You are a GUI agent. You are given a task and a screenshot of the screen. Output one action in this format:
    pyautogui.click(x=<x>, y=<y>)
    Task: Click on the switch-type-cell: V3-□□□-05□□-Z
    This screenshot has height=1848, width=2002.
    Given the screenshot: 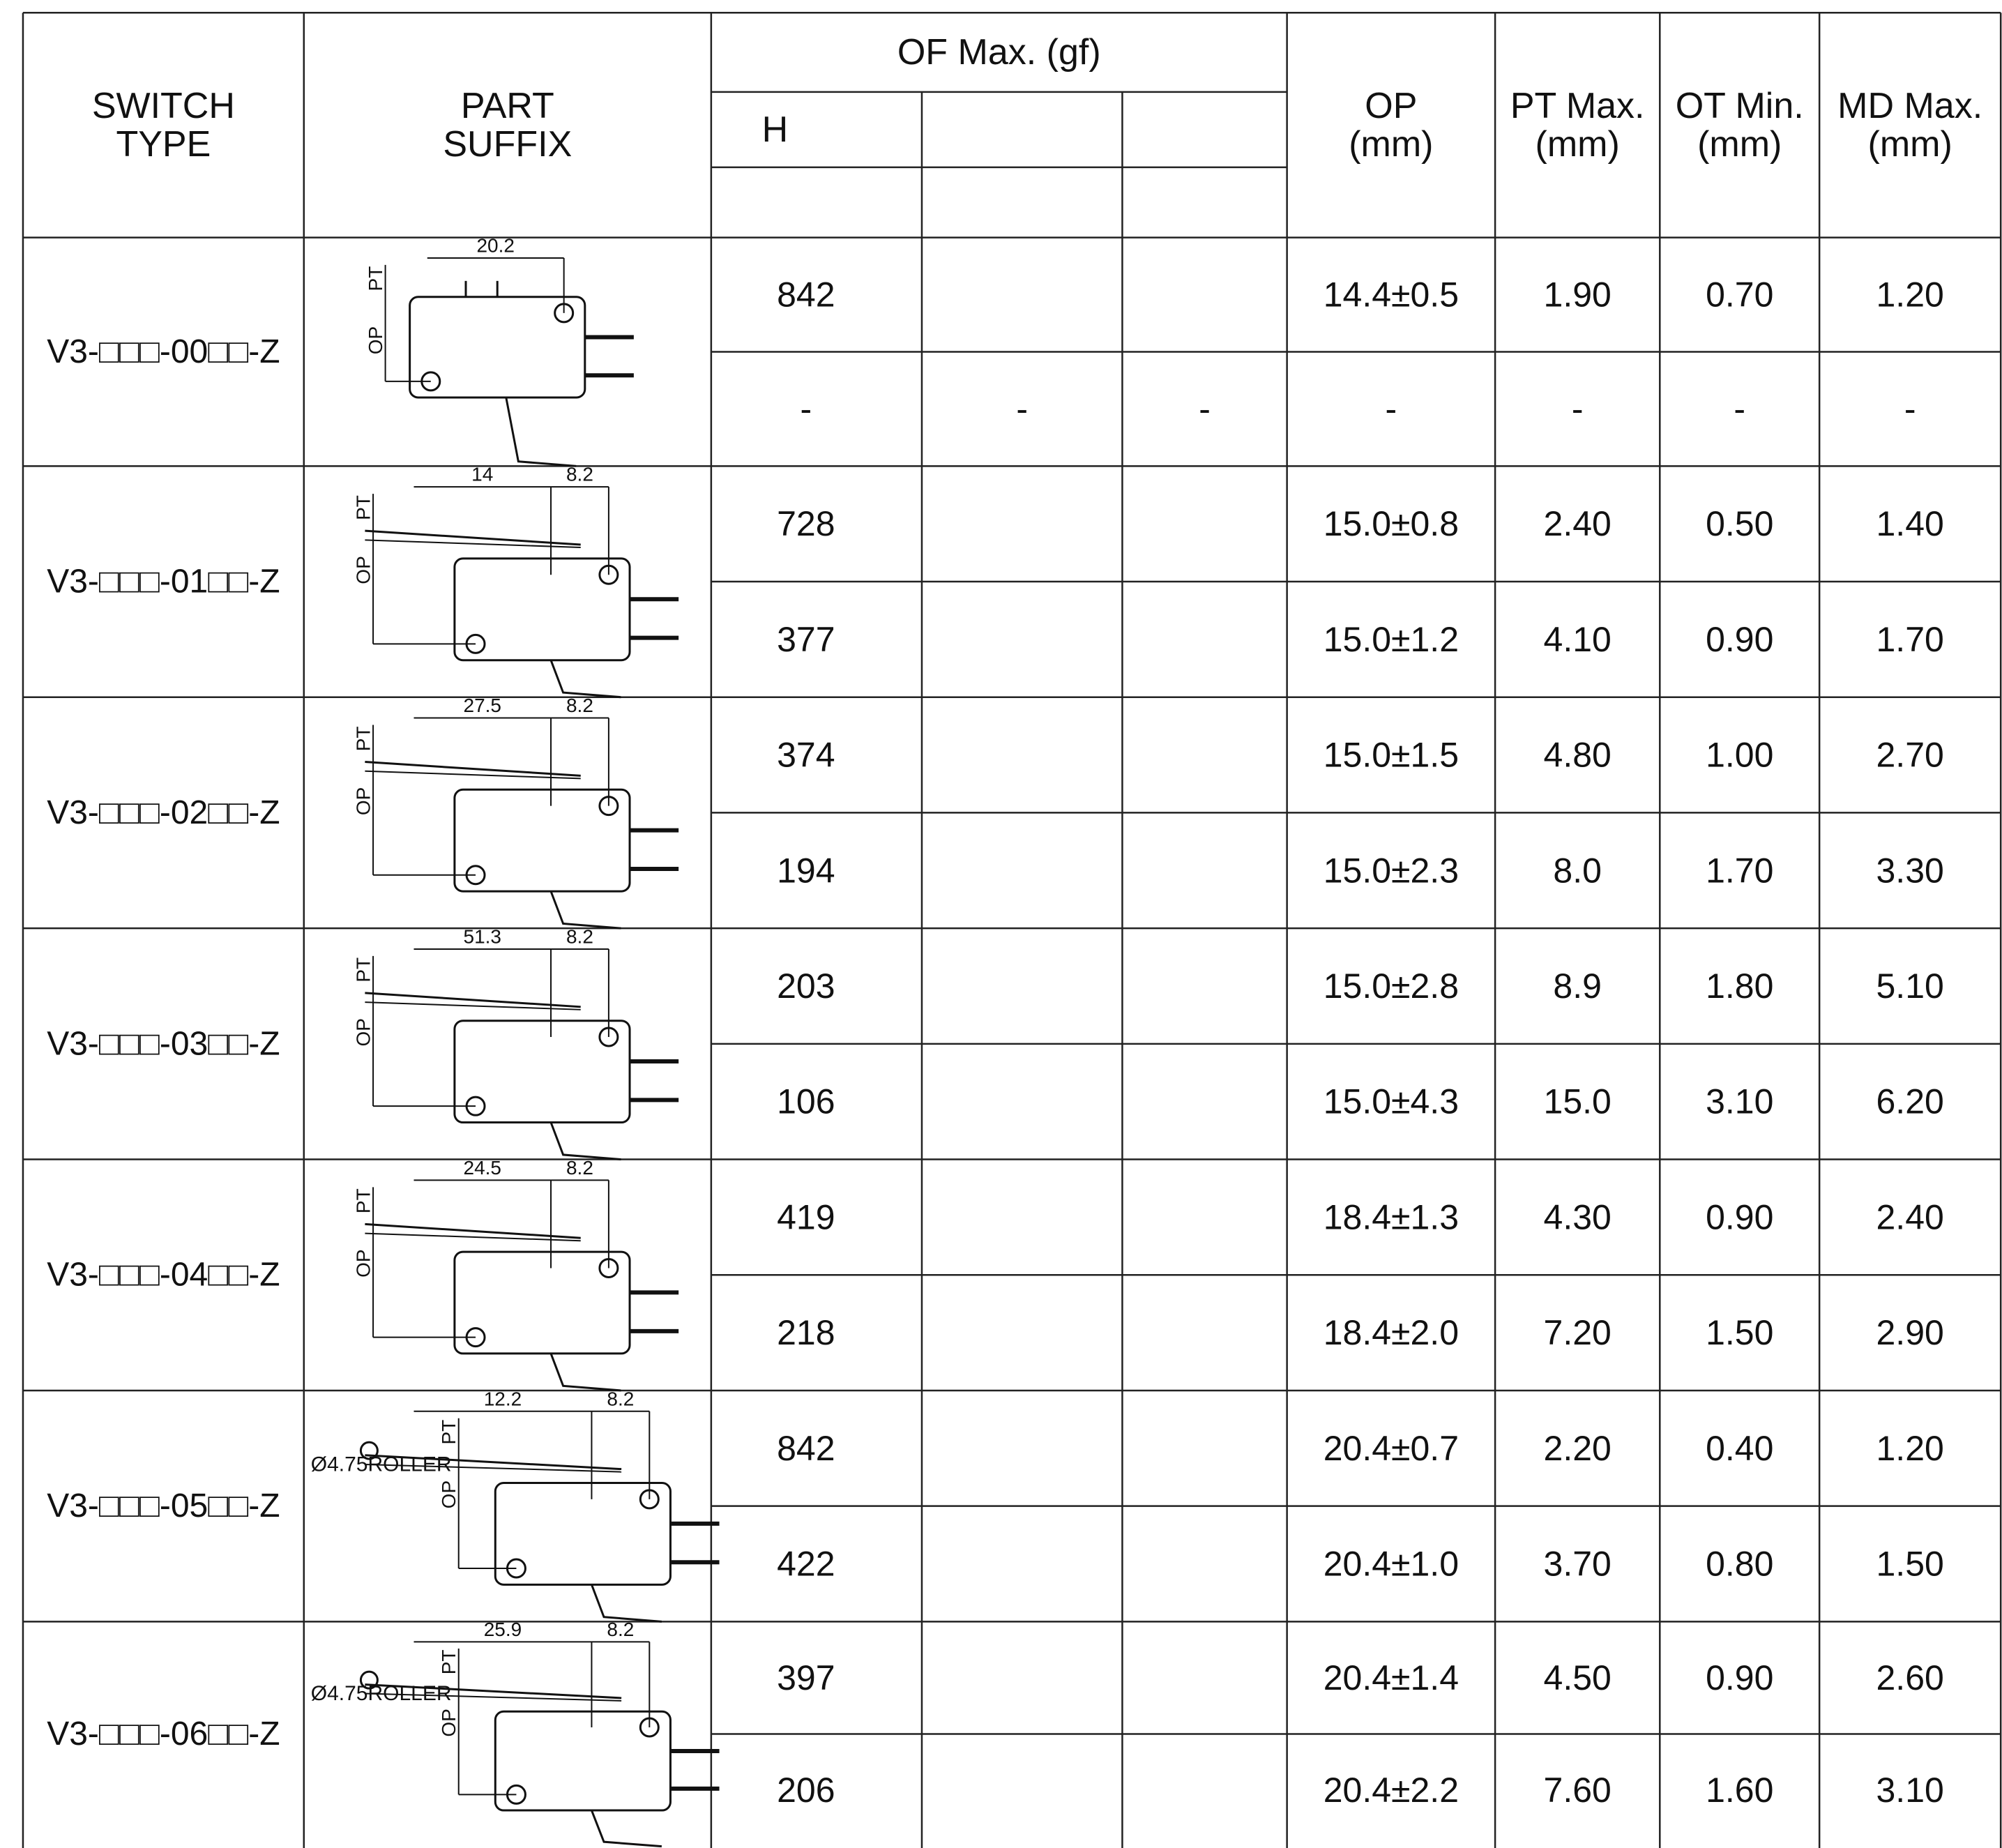 What is the action you would take?
    pyautogui.click(x=163, y=1505)
    